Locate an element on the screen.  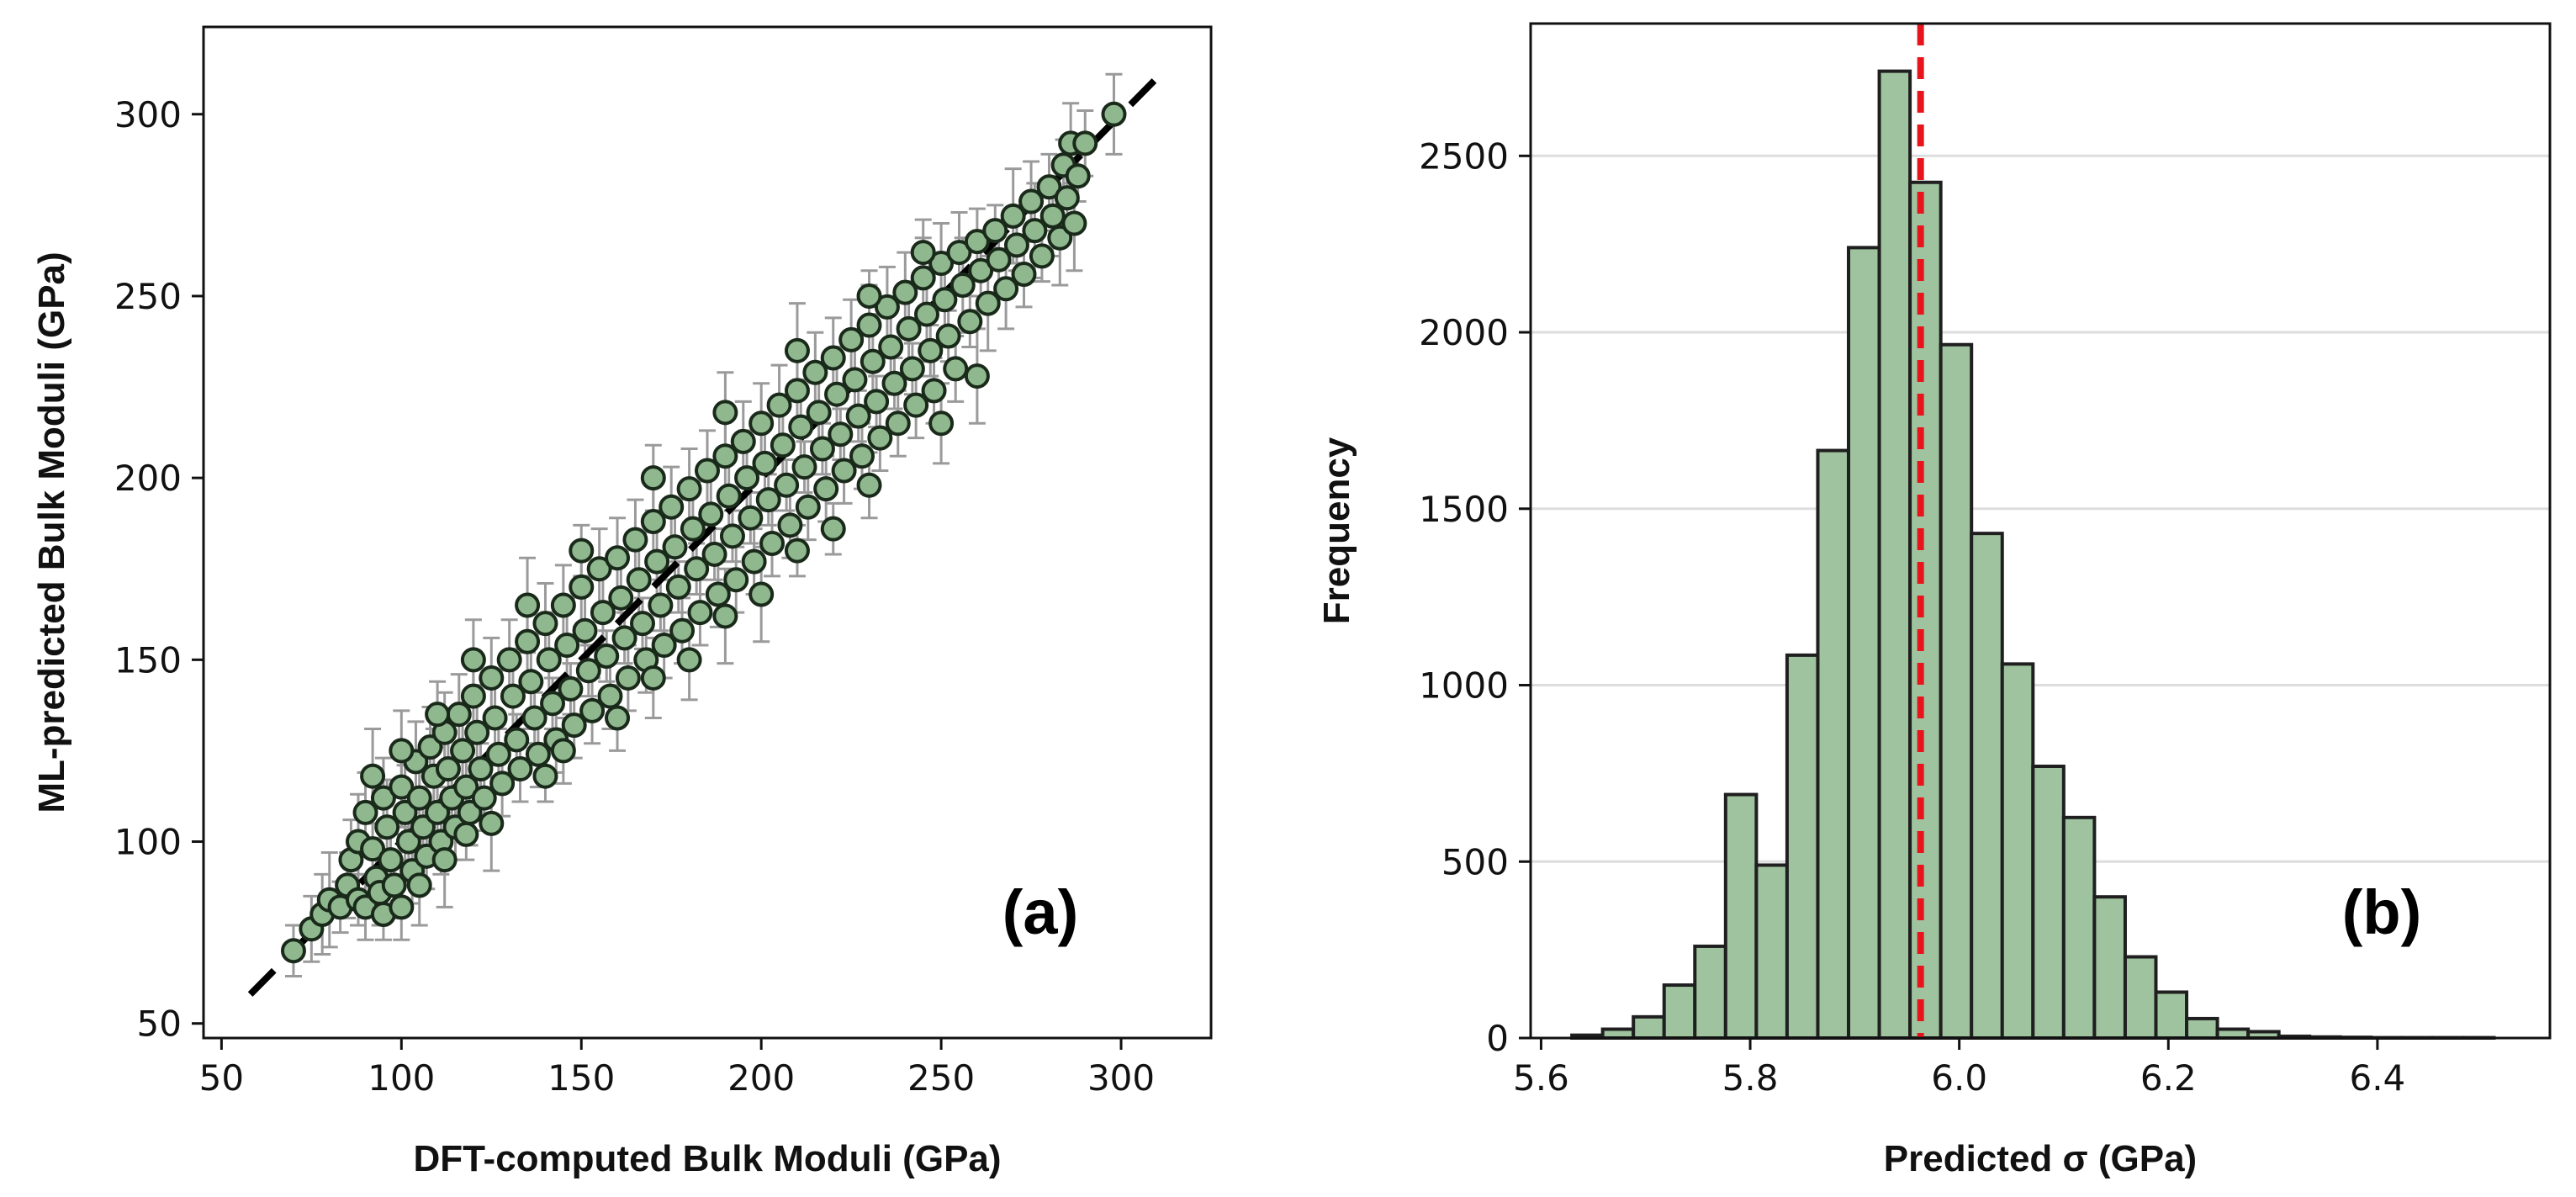
y-tick-label: 500 is located at coordinates (1475, 861).